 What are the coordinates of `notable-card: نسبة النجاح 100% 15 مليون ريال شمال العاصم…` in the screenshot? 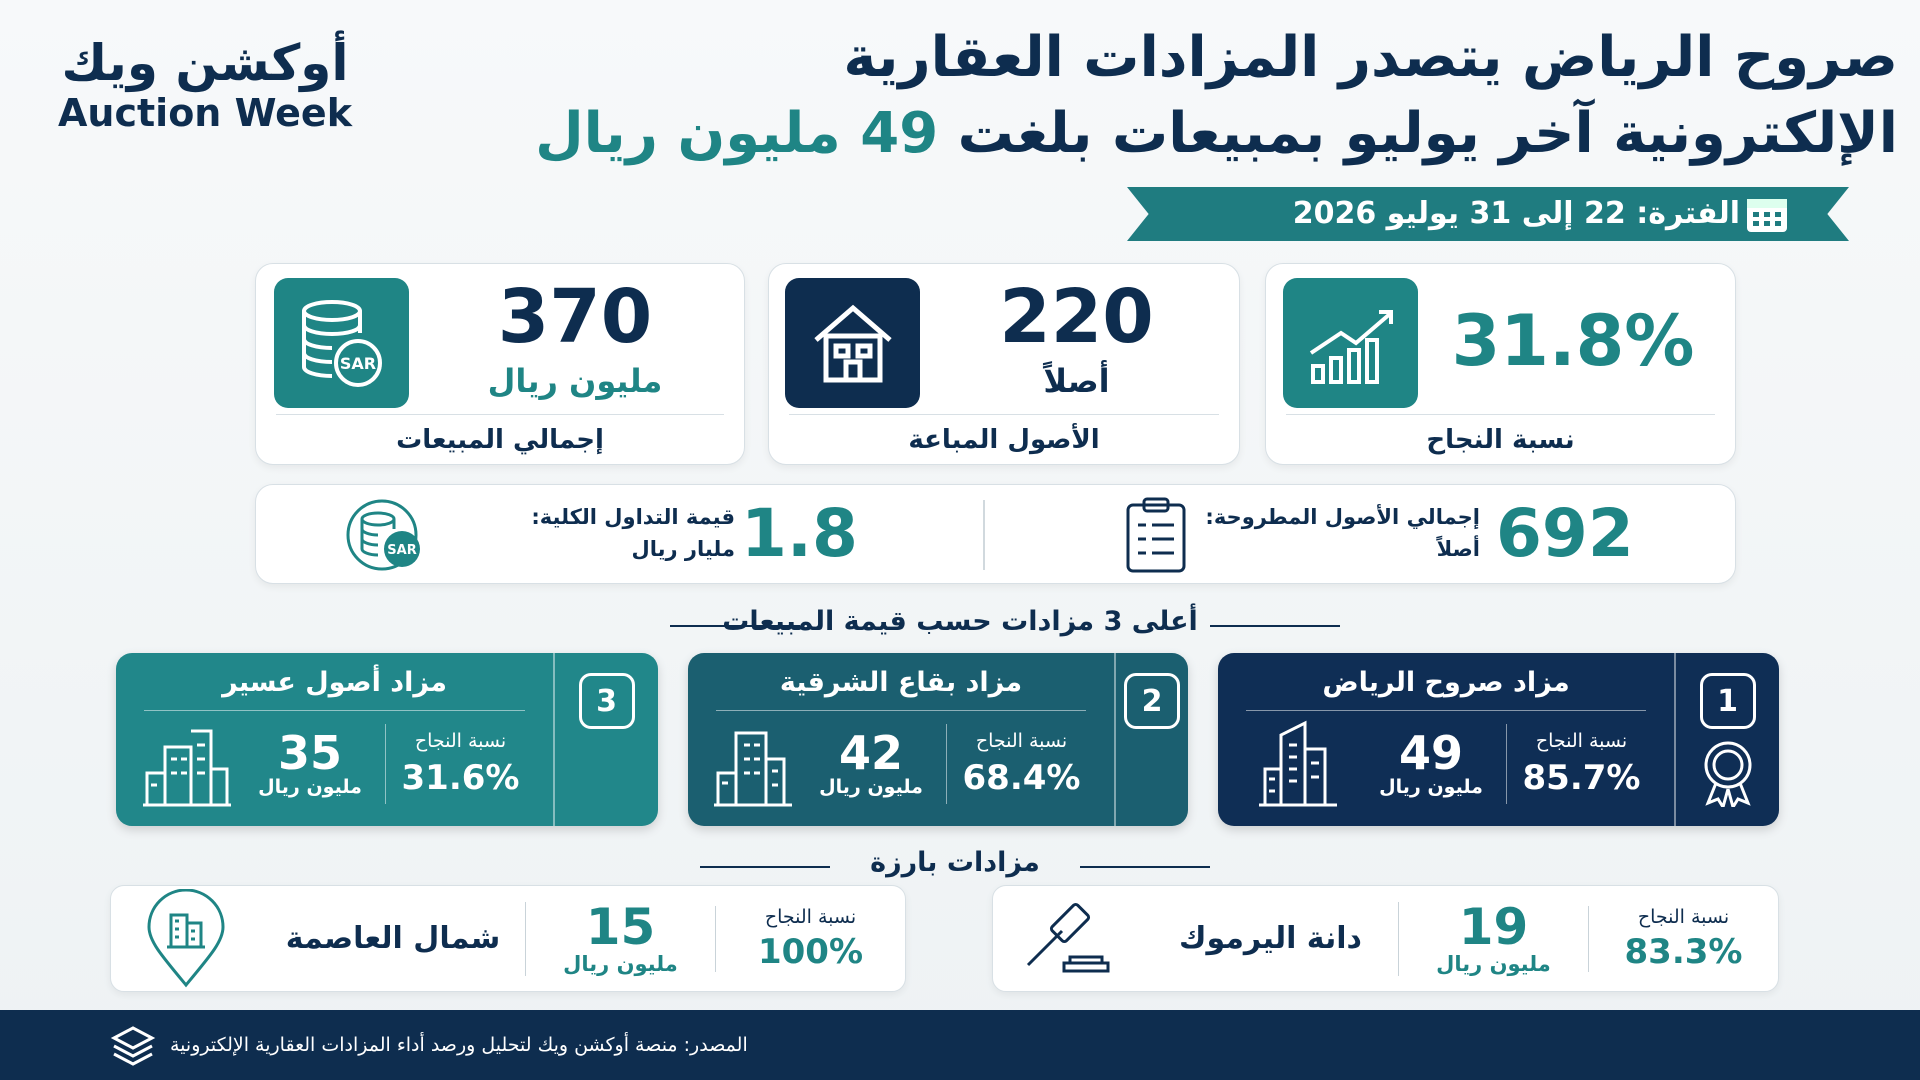 It's located at (508, 938).